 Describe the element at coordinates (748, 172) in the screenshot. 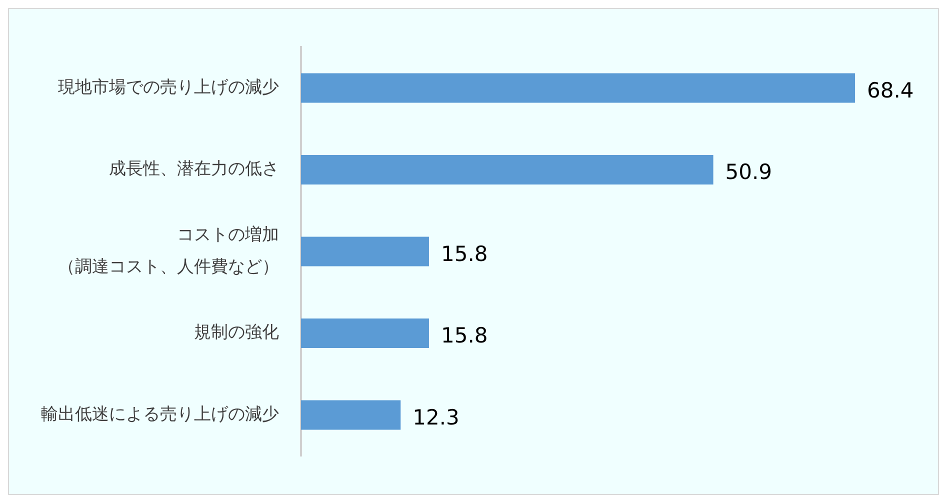

I see `data-label: 50.9` at that location.